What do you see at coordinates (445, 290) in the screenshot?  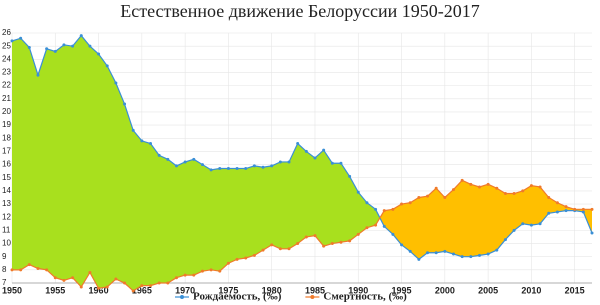 I see `x-tick-label: 2000` at bounding box center [445, 290].